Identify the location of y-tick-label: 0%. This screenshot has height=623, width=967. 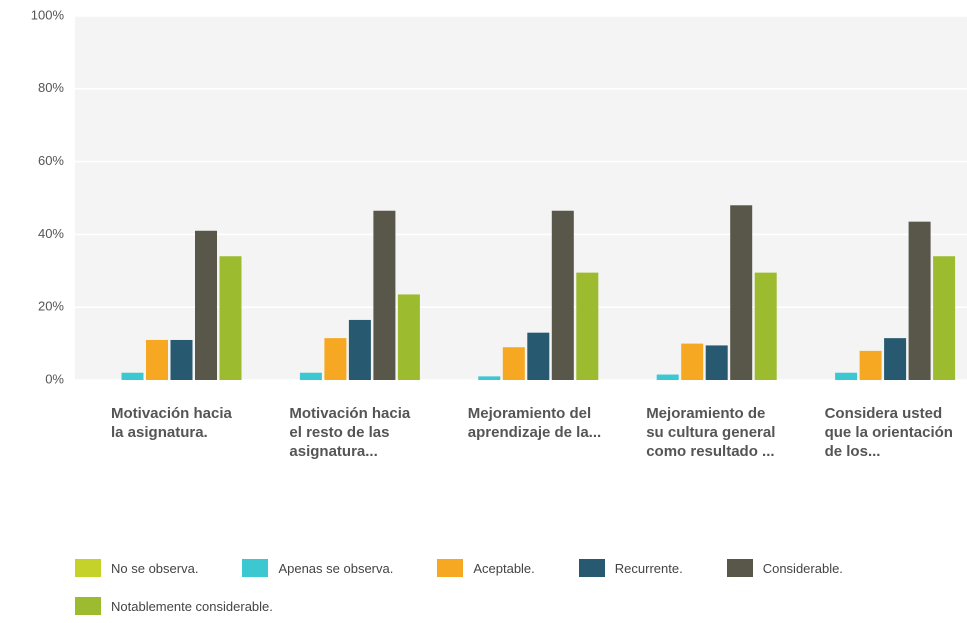
(54, 378).